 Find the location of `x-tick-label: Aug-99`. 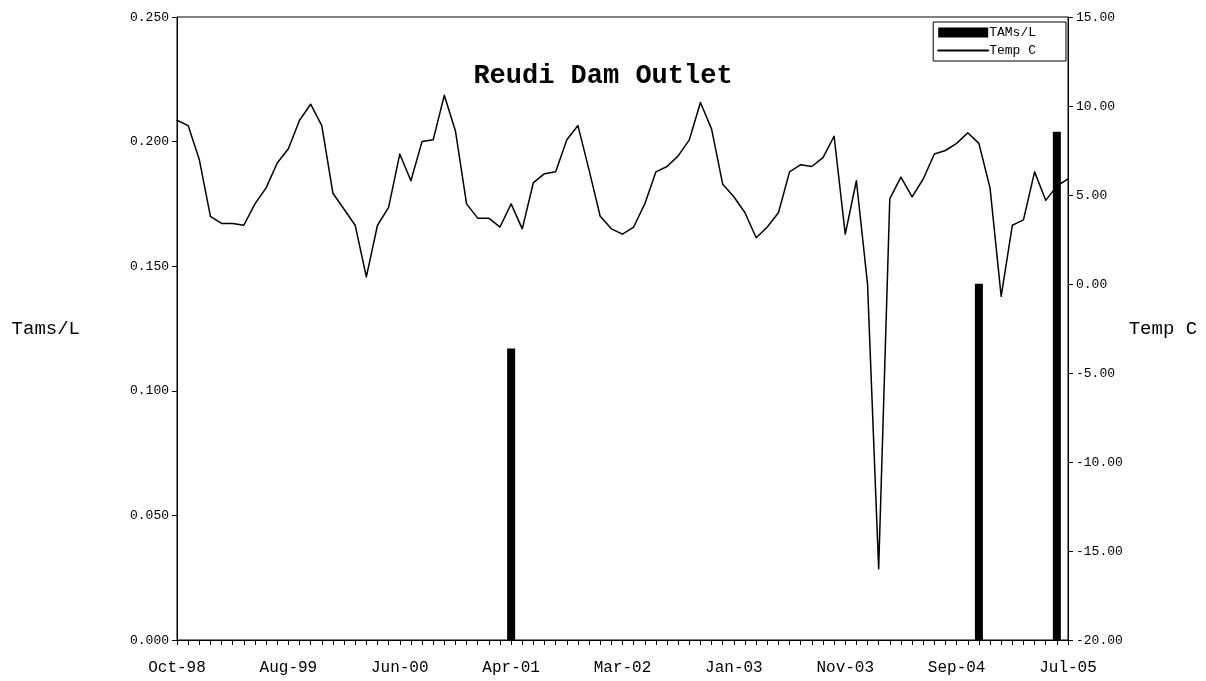

x-tick-label: Aug-99 is located at coordinates (288, 668).